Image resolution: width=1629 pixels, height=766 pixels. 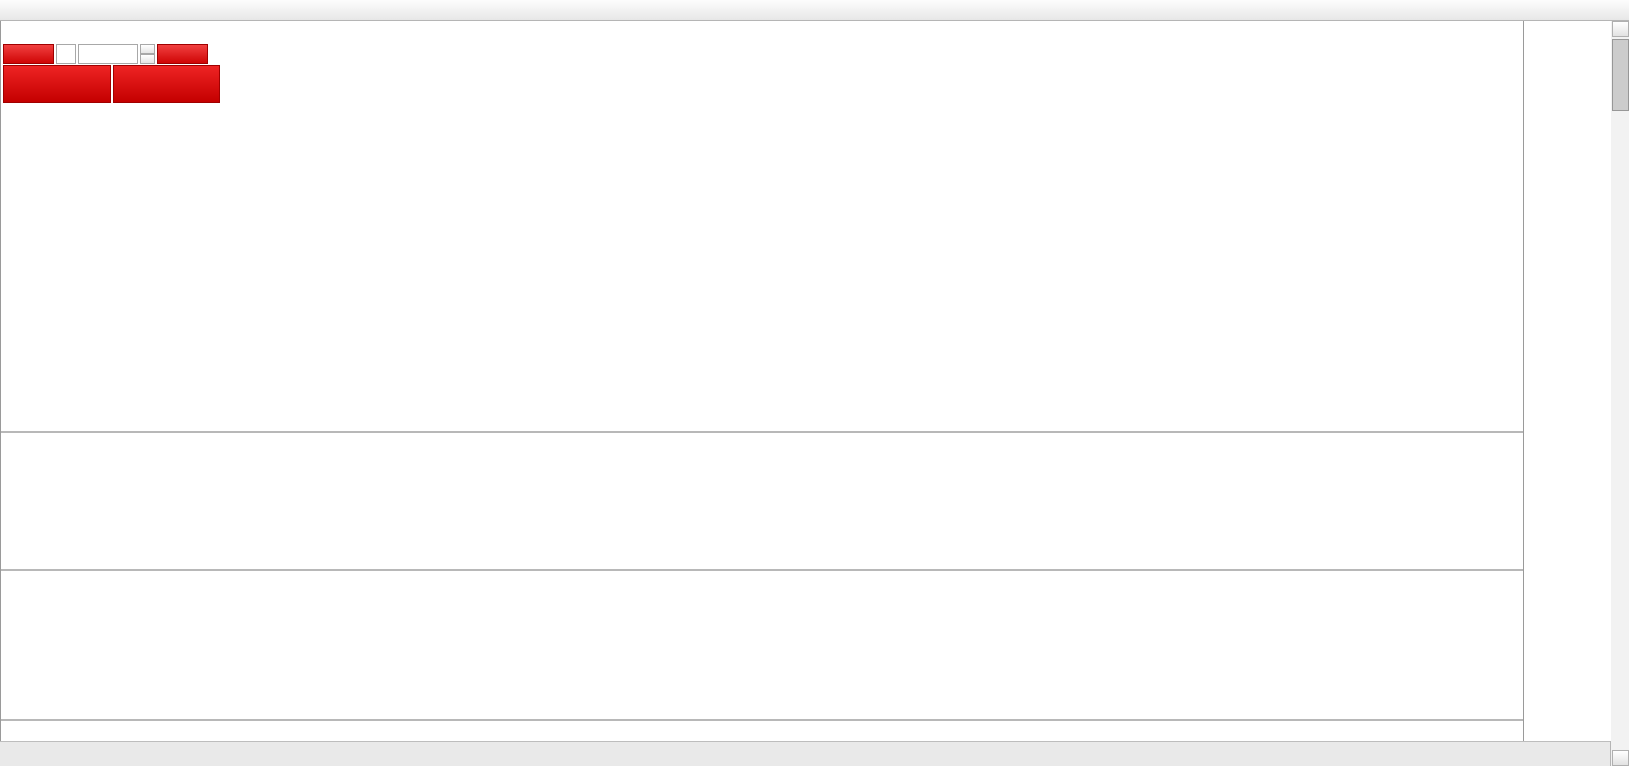 What do you see at coordinates (57, 84) in the screenshot?
I see `sell-price-display` at bounding box center [57, 84].